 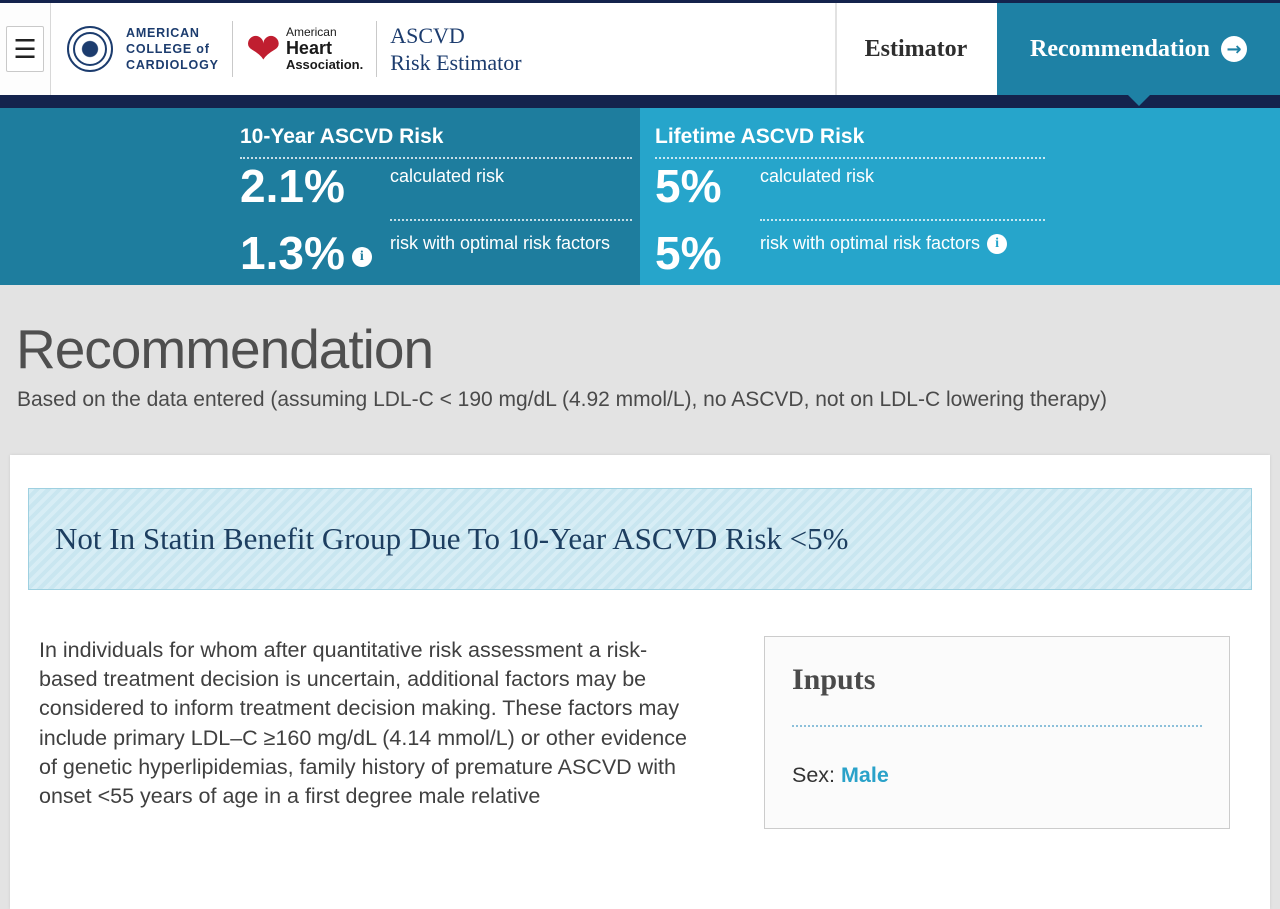 I want to click on header-bottom-bar, so click(x=640, y=101).